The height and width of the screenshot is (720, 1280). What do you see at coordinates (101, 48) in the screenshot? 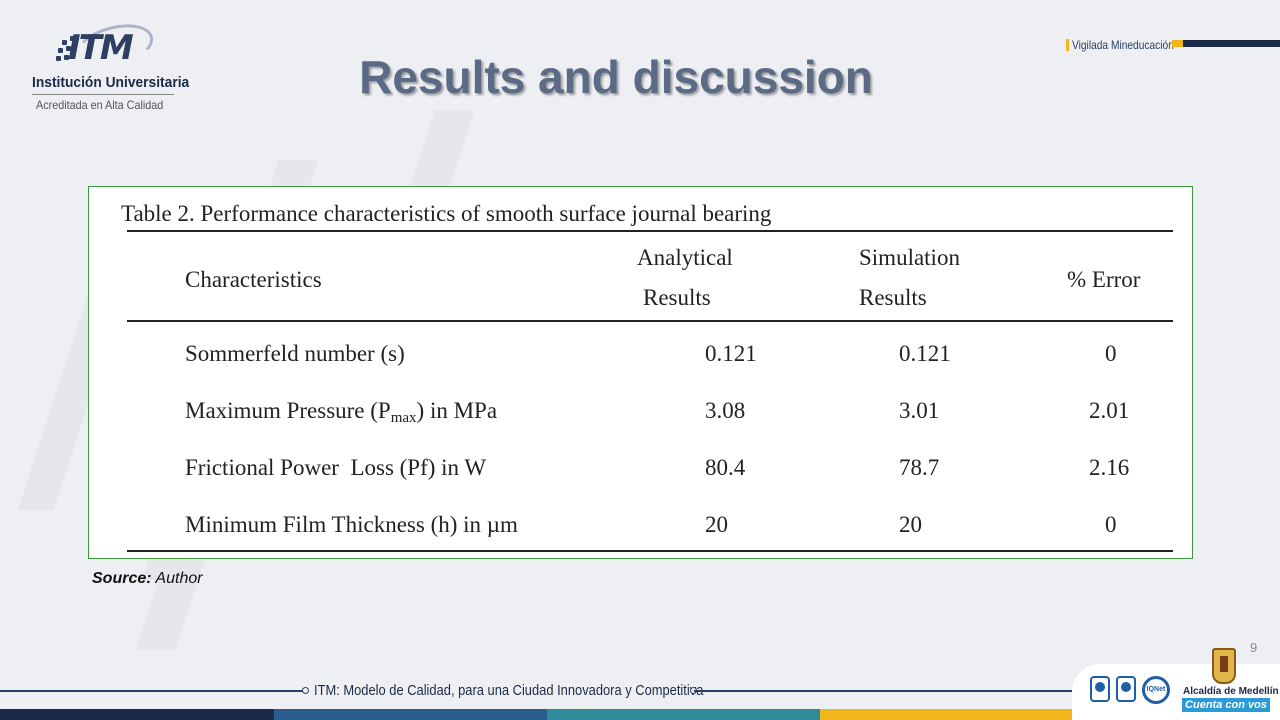
I see `logo-mark: ITM` at bounding box center [101, 48].